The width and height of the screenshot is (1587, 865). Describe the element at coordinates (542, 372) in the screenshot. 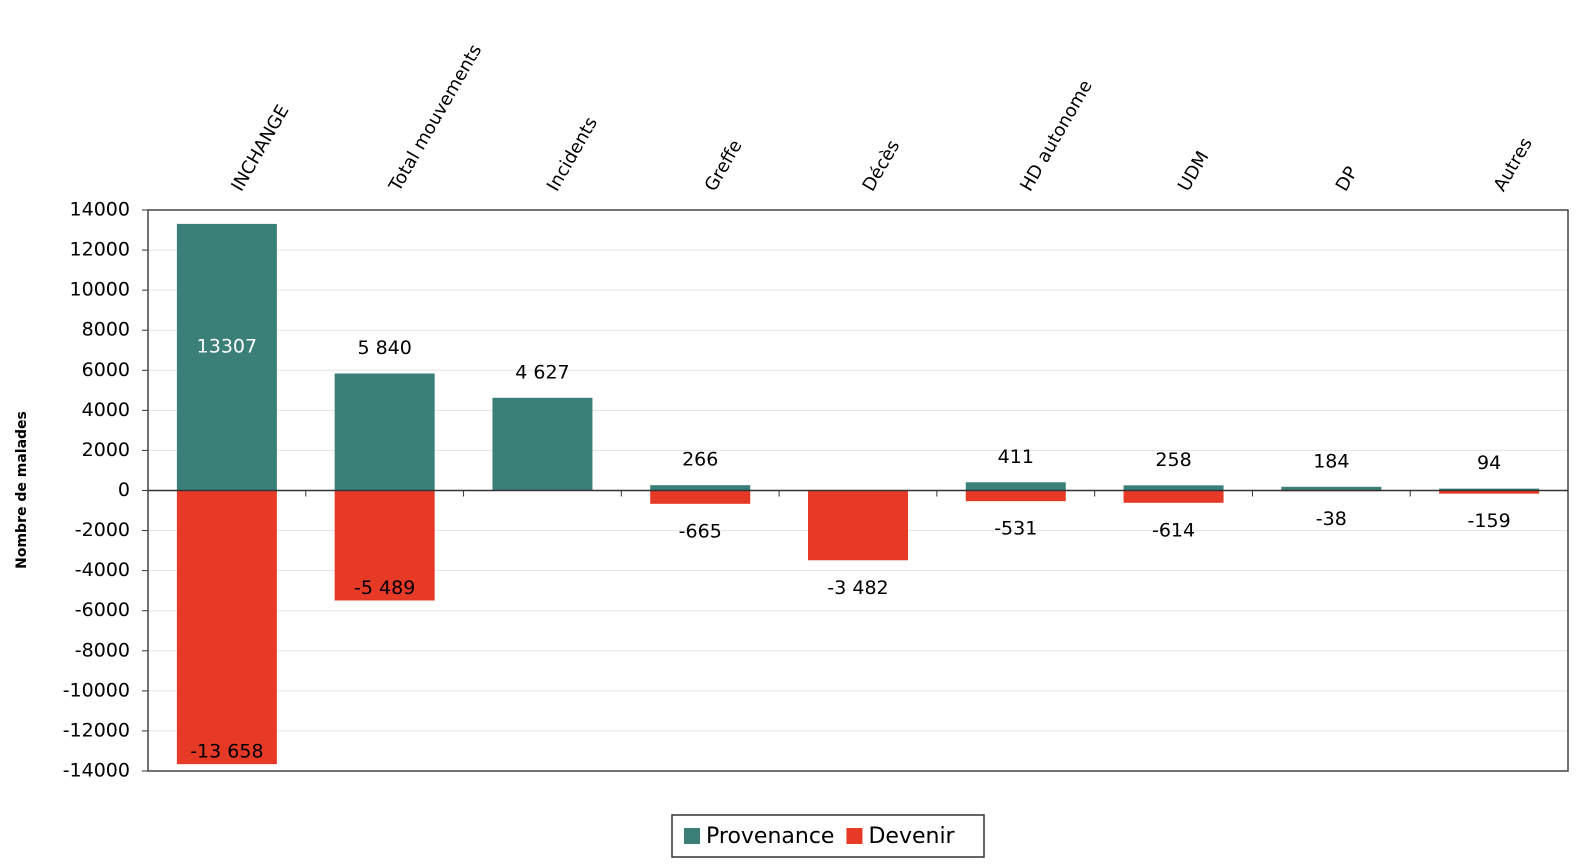

I see `data-label: 4 627` at that location.